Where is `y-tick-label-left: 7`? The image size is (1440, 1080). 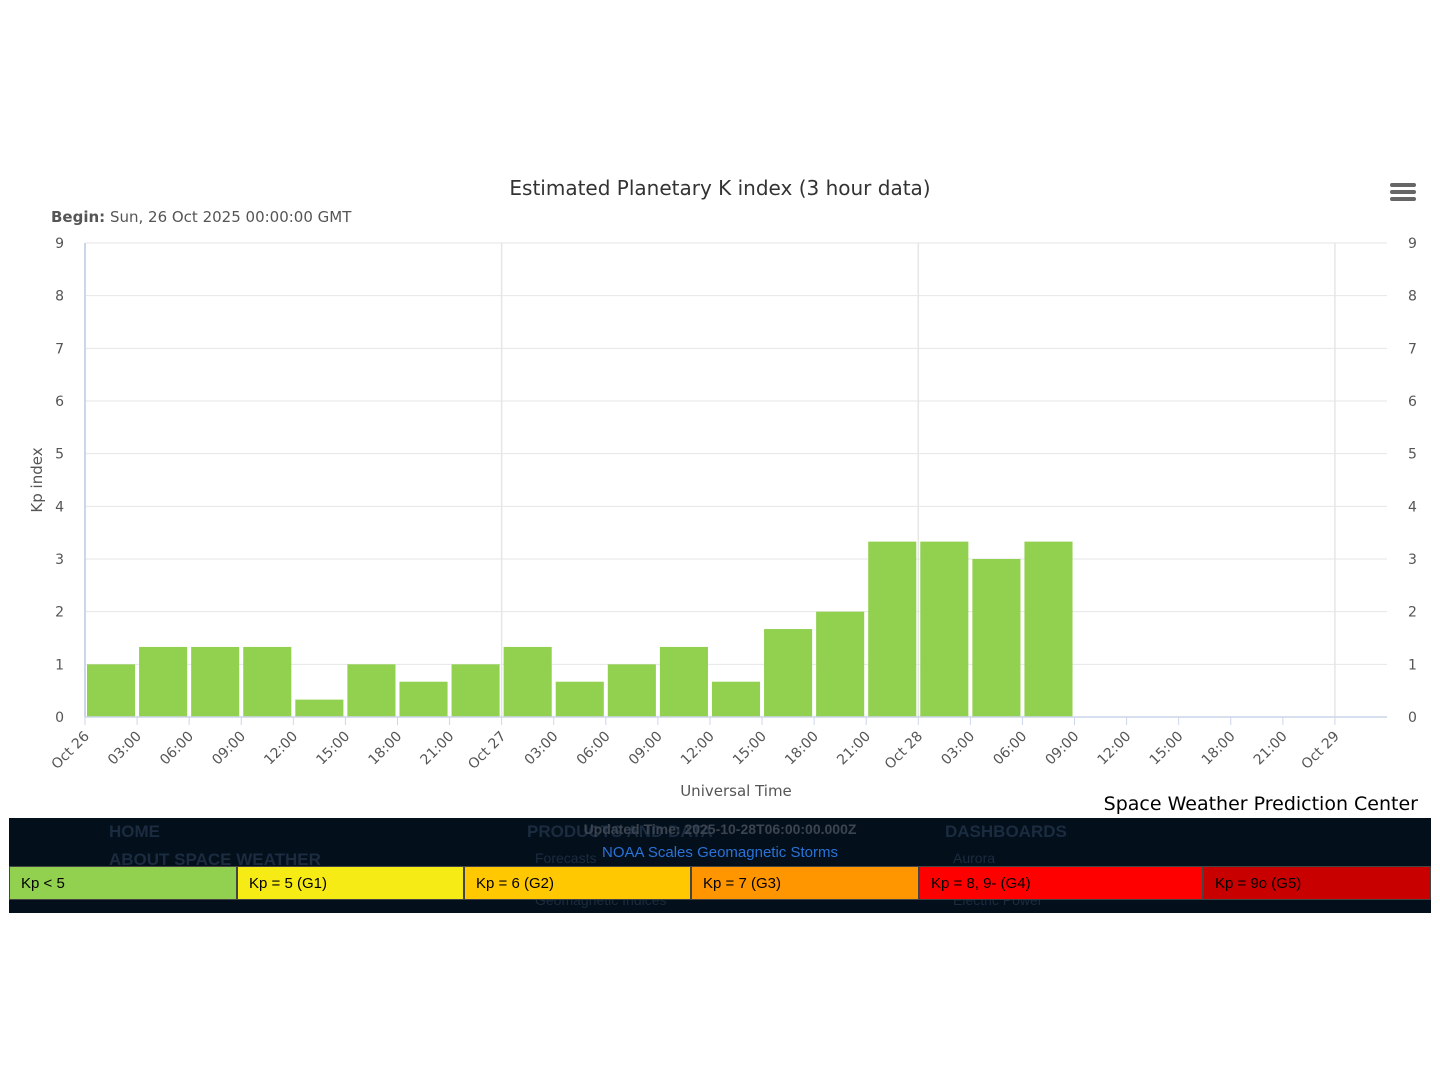
y-tick-label-left: 7 is located at coordinates (59, 349).